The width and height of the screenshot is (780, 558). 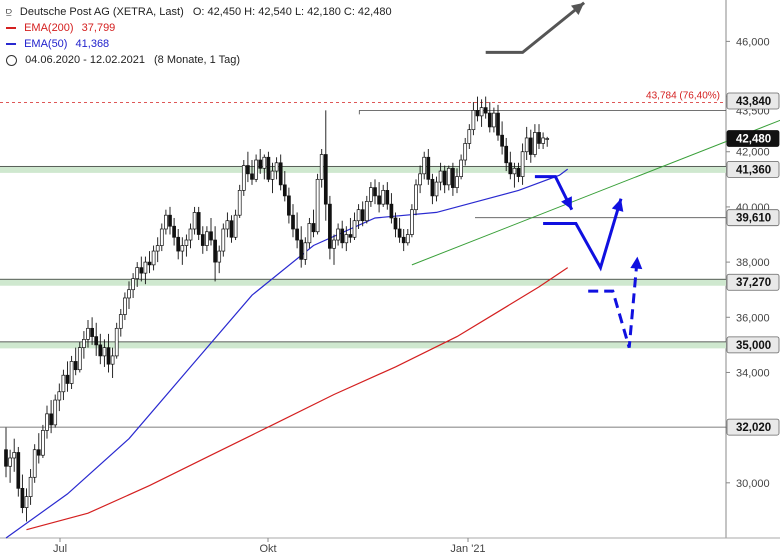 I want to click on support-band, so click(x=363, y=169).